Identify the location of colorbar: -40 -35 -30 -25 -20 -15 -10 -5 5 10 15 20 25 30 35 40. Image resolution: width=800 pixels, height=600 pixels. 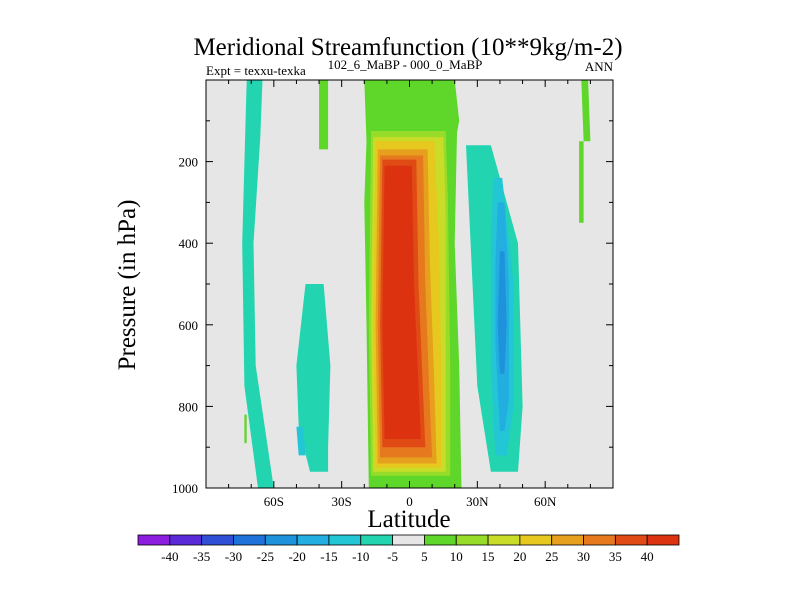
(408, 549).